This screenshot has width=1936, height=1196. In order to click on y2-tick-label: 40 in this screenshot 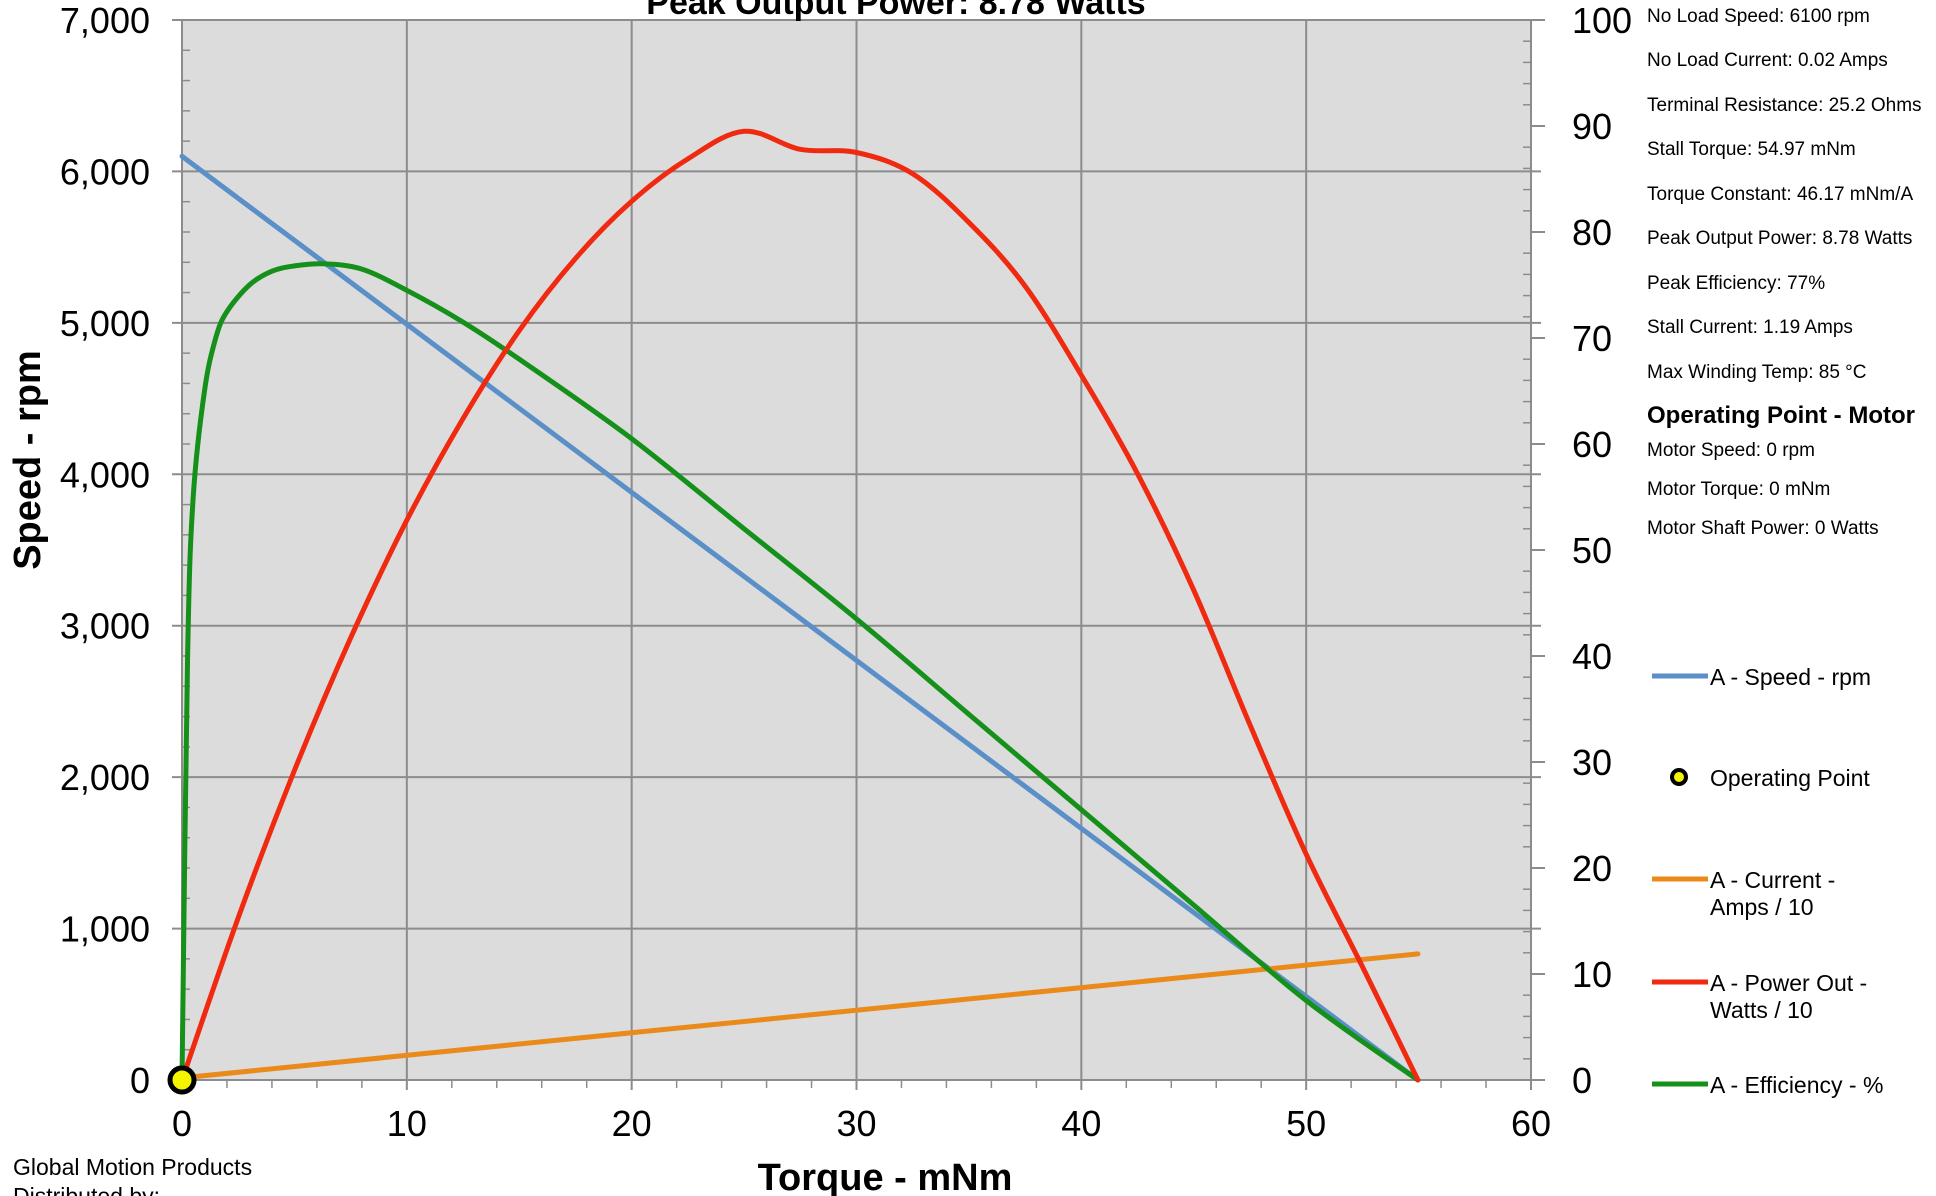, I will do `click(1592, 656)`.